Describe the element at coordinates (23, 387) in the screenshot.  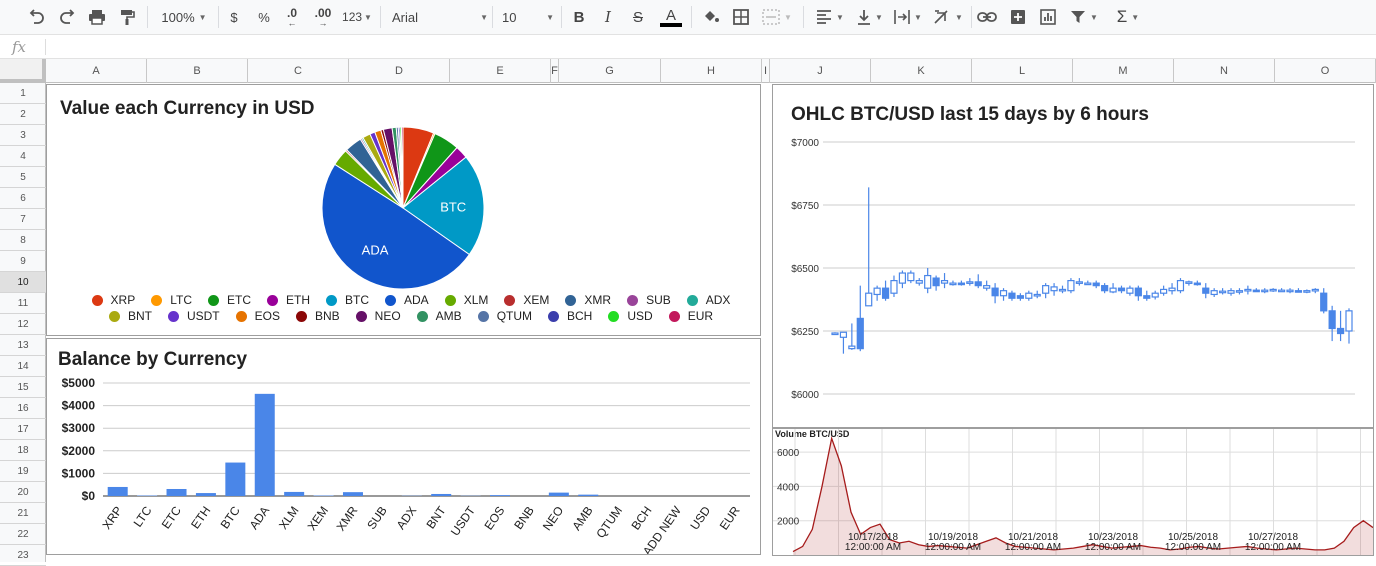
I see `row-header: 15` at that location.